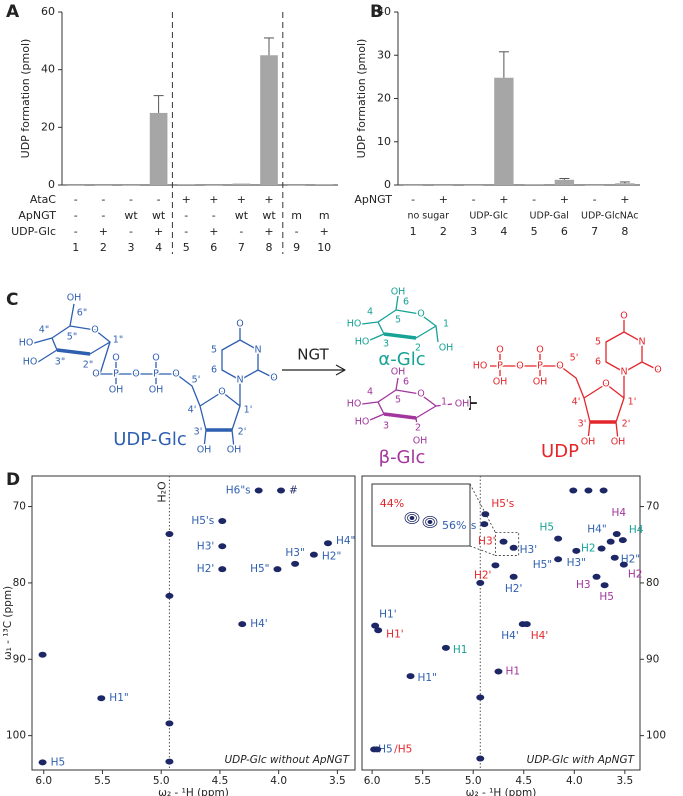 The height and width of the screenshot is (796, 683). What do you see at coordinates (528, 550) in the screenshot?
I see `peak-label: H3'` at bounding box center [528, 550].